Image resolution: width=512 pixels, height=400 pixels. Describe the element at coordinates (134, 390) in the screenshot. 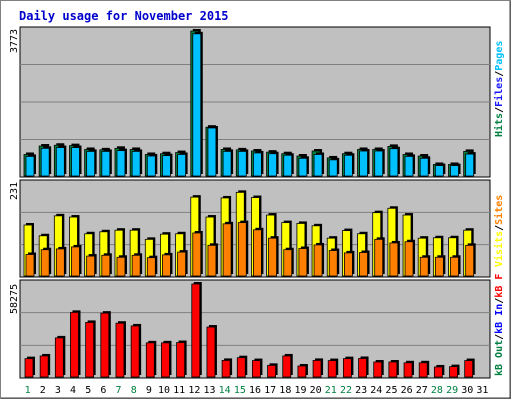

I see `x-tick-label: 8` at that location.